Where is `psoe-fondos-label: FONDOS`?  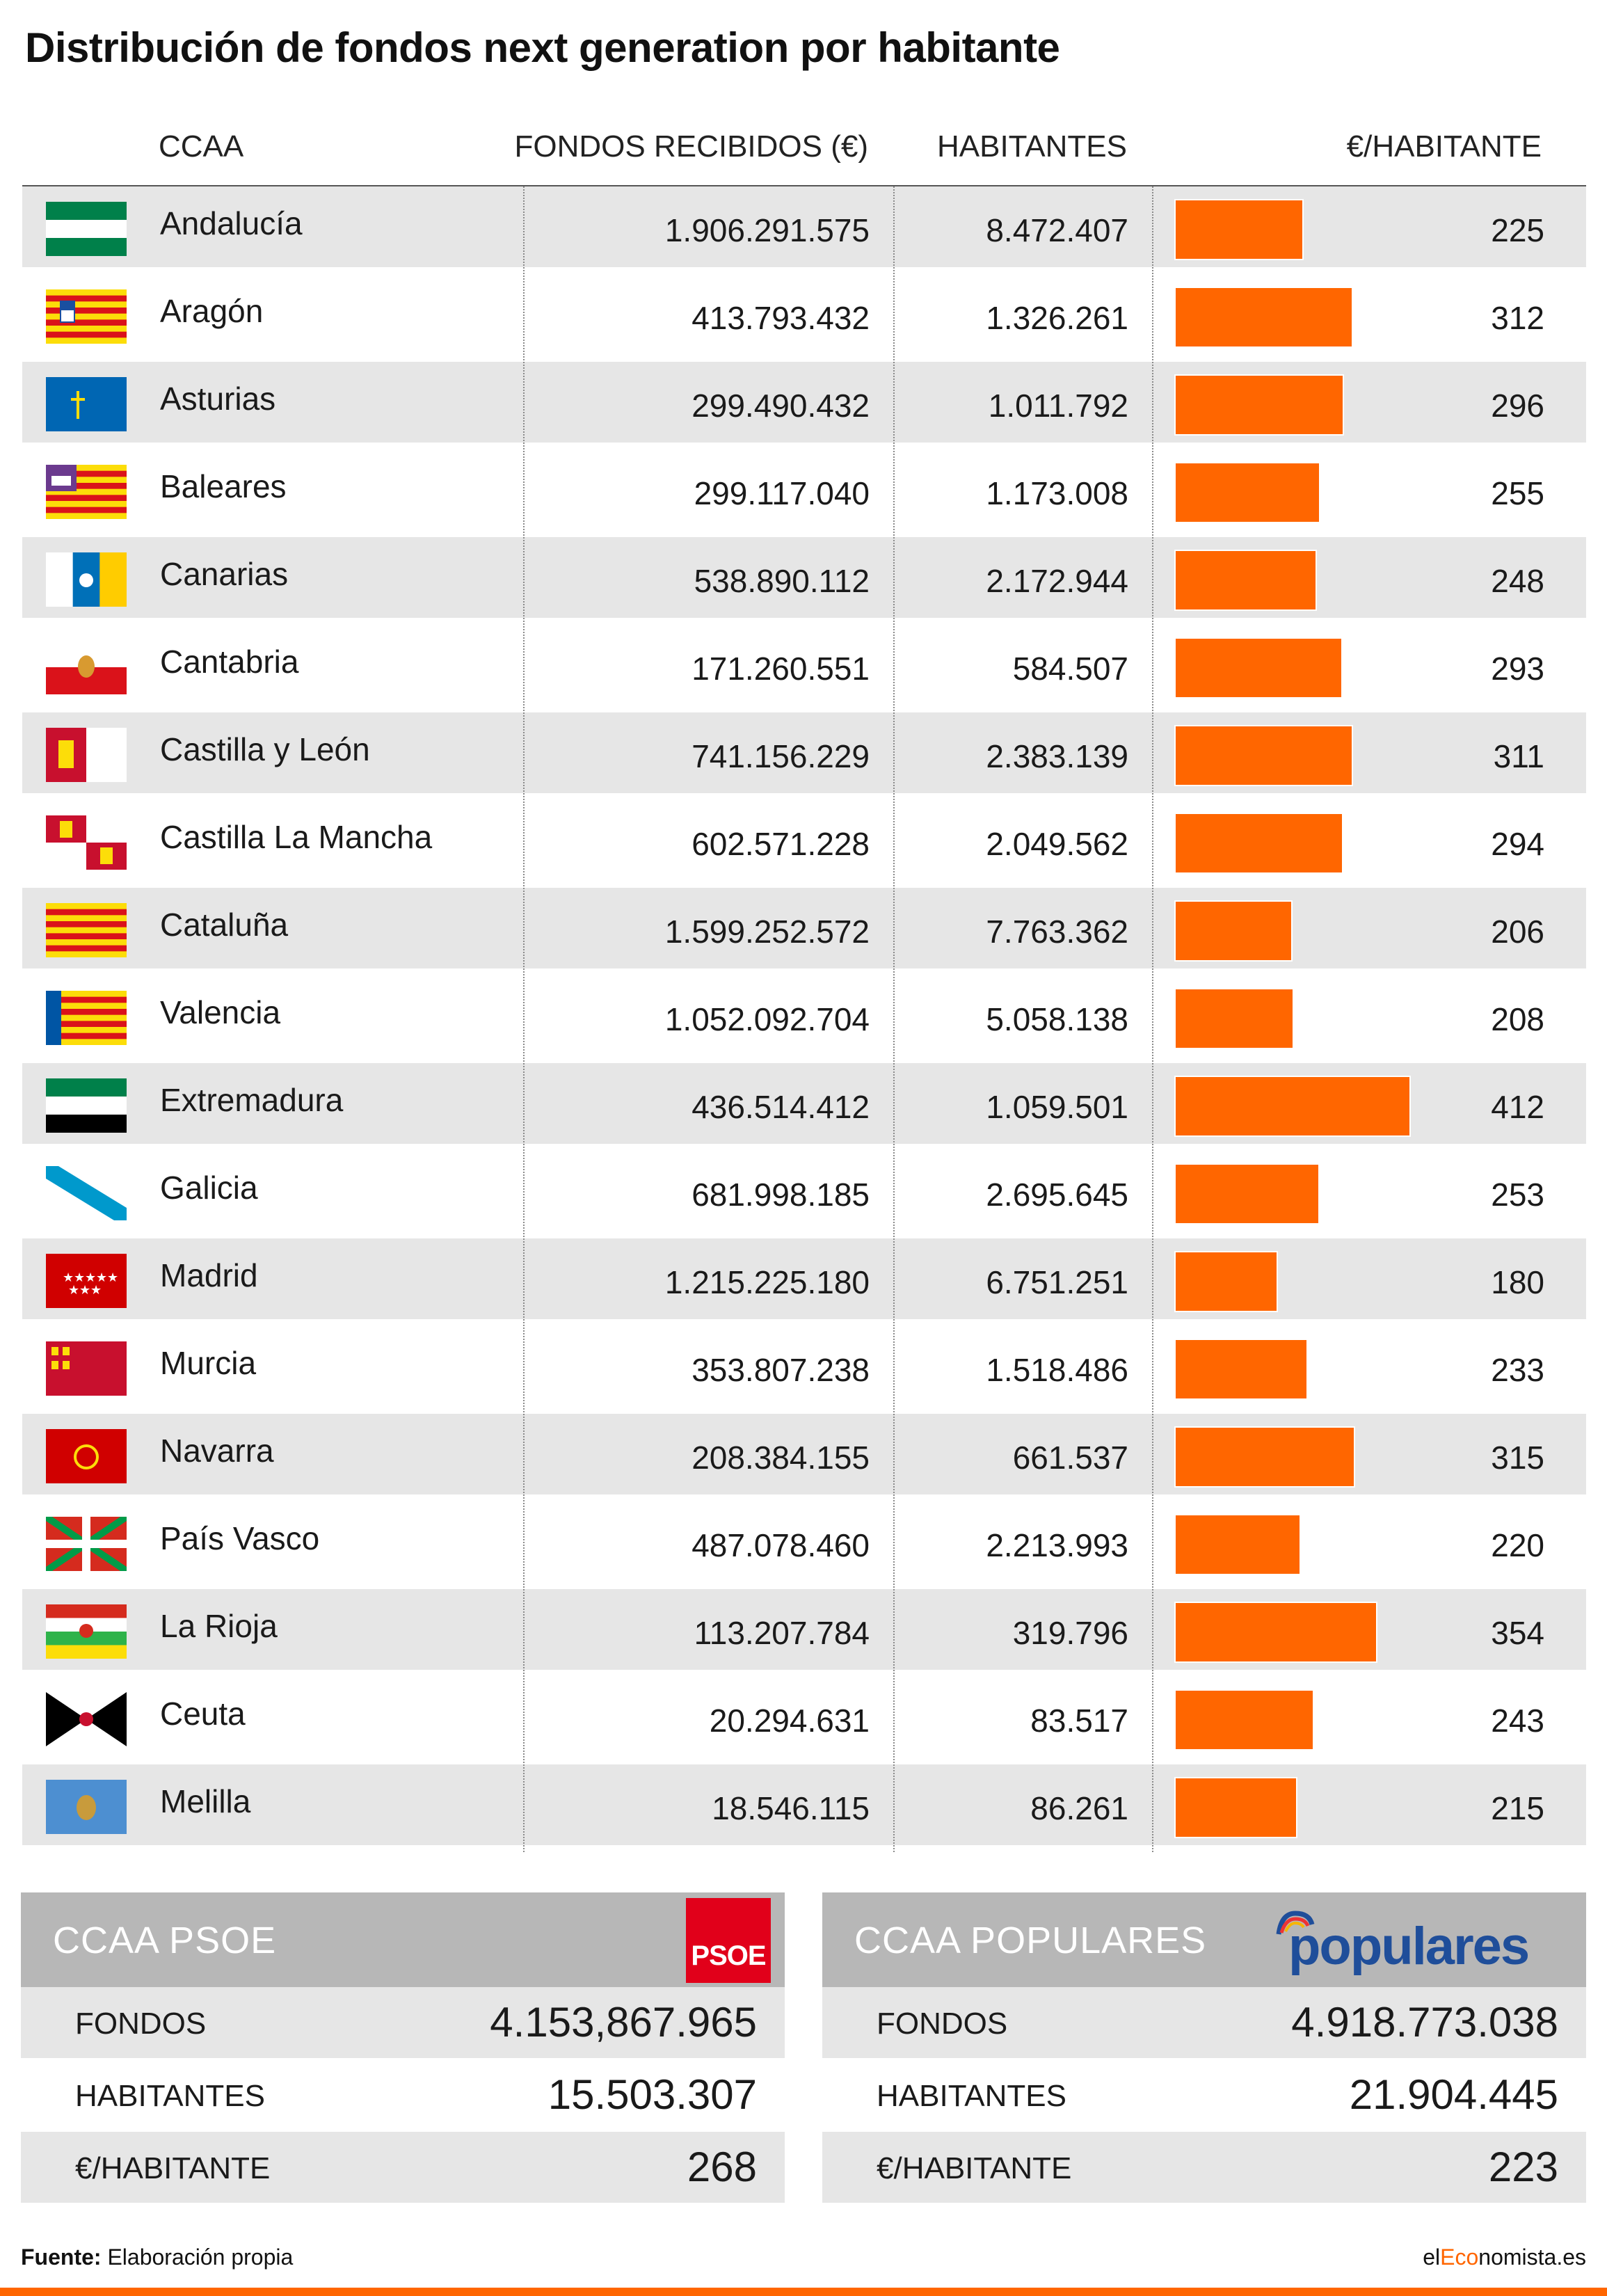
psoe-fondos-label: FONDOS is located at coordinates (141, 2024).